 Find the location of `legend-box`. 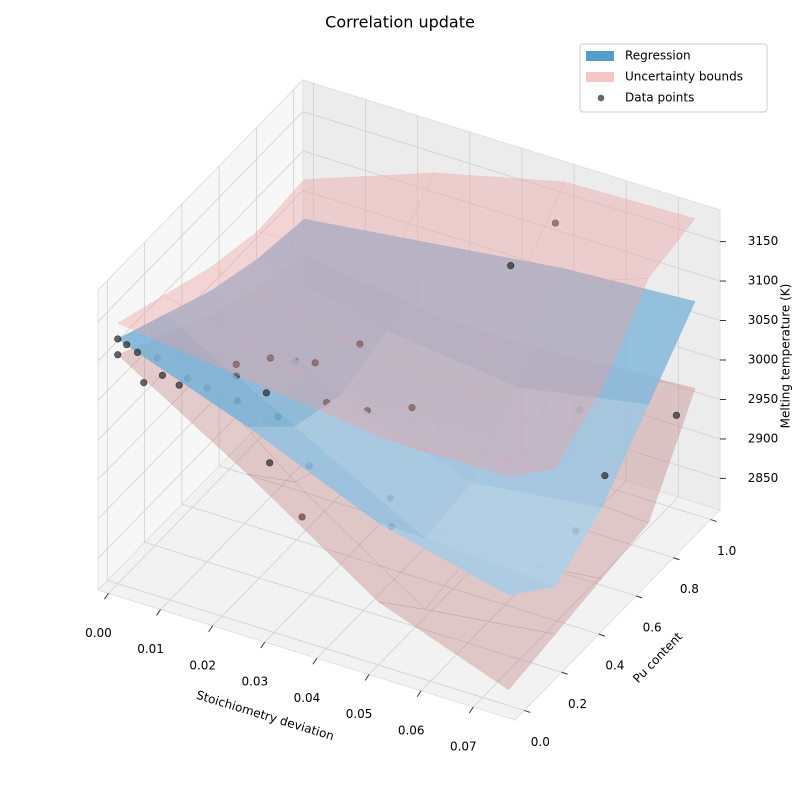

legend-box is located at coordinates (673, 78).